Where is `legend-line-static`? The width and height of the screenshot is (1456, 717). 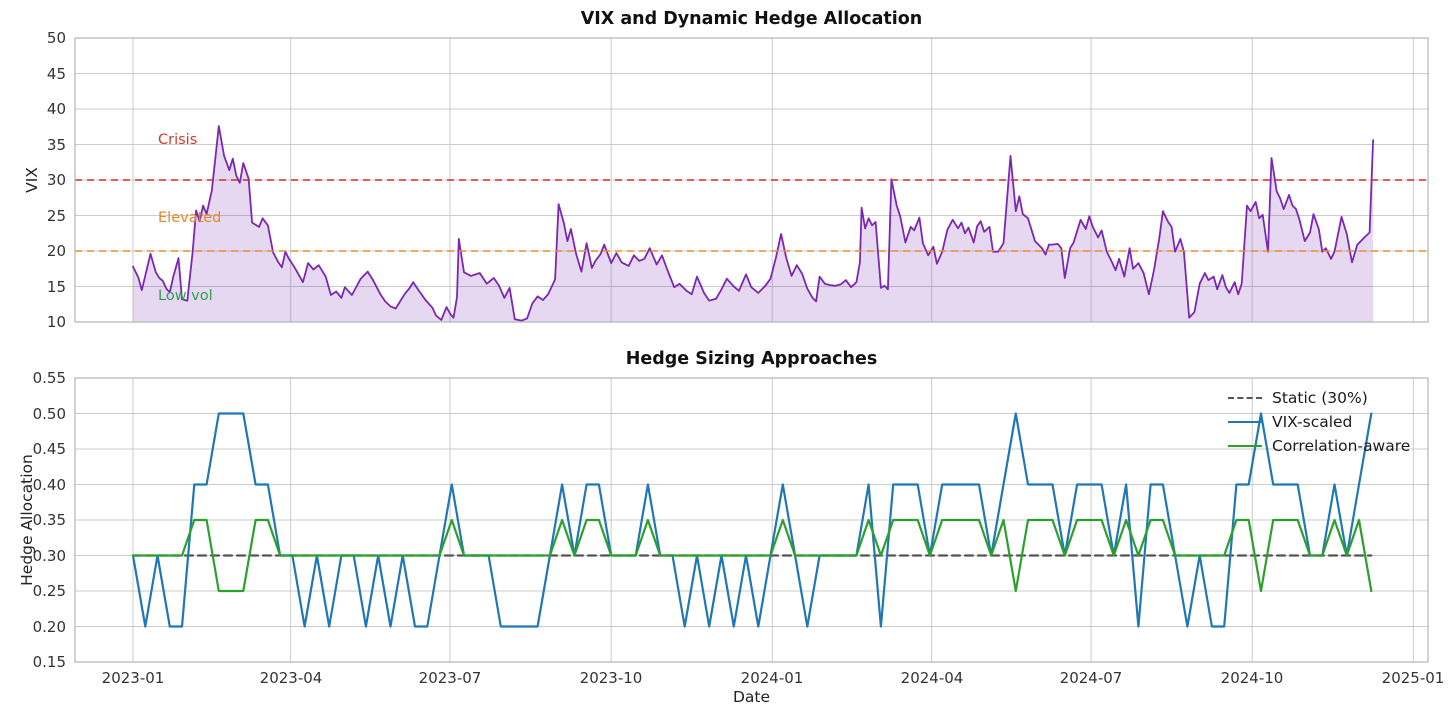 legend-line-static is located at coordinates (1245, 398).